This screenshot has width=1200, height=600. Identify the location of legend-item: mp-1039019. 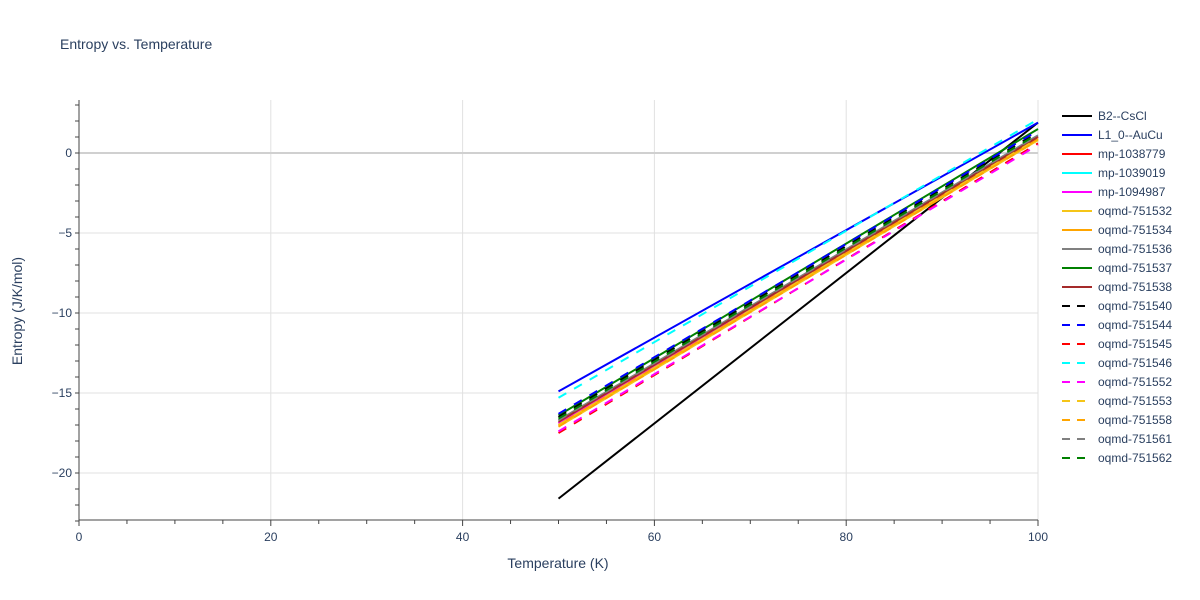
(1117, 172).